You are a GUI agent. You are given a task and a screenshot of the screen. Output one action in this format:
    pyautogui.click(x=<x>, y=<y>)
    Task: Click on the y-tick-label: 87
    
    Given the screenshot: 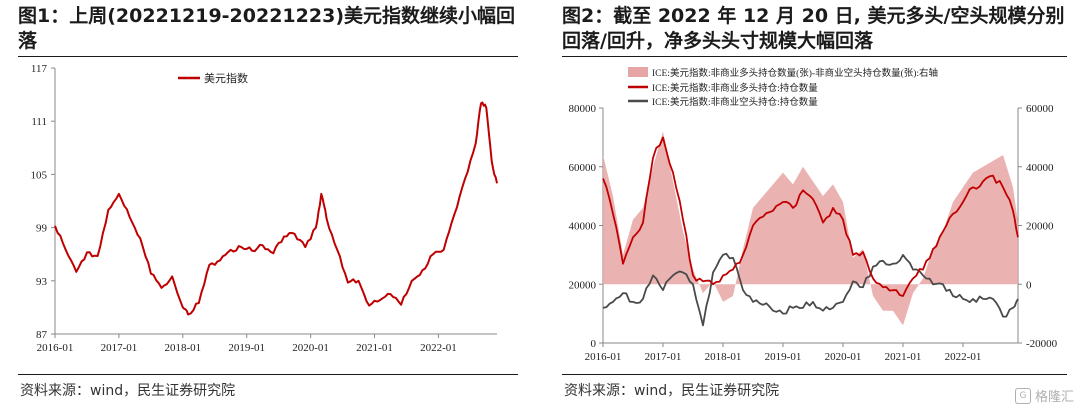 What is the action you would take?
    pyautogui.click(x=42, y=335)
    